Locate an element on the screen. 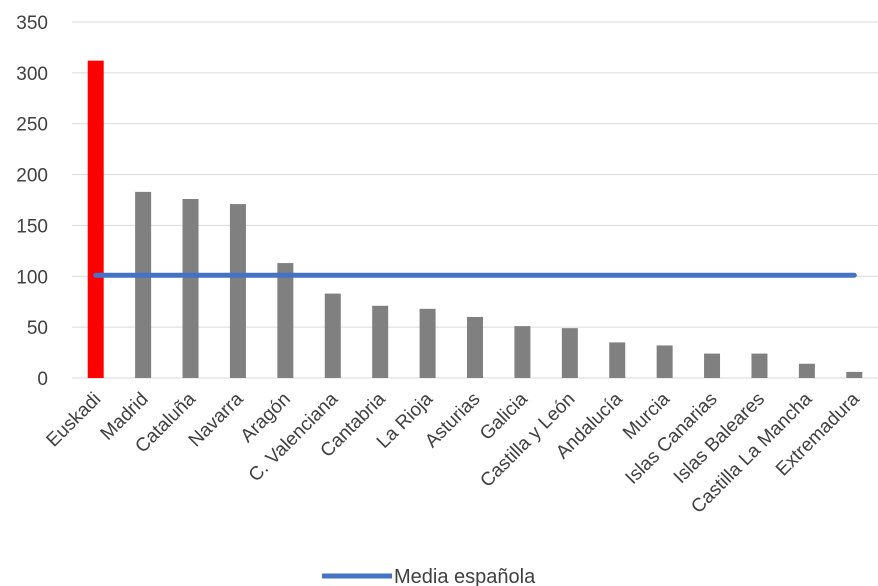 Image resolution: width=878 pixels, height=586 pixels. y-tick-label-50: 50 is located at coordinates (37, 328).